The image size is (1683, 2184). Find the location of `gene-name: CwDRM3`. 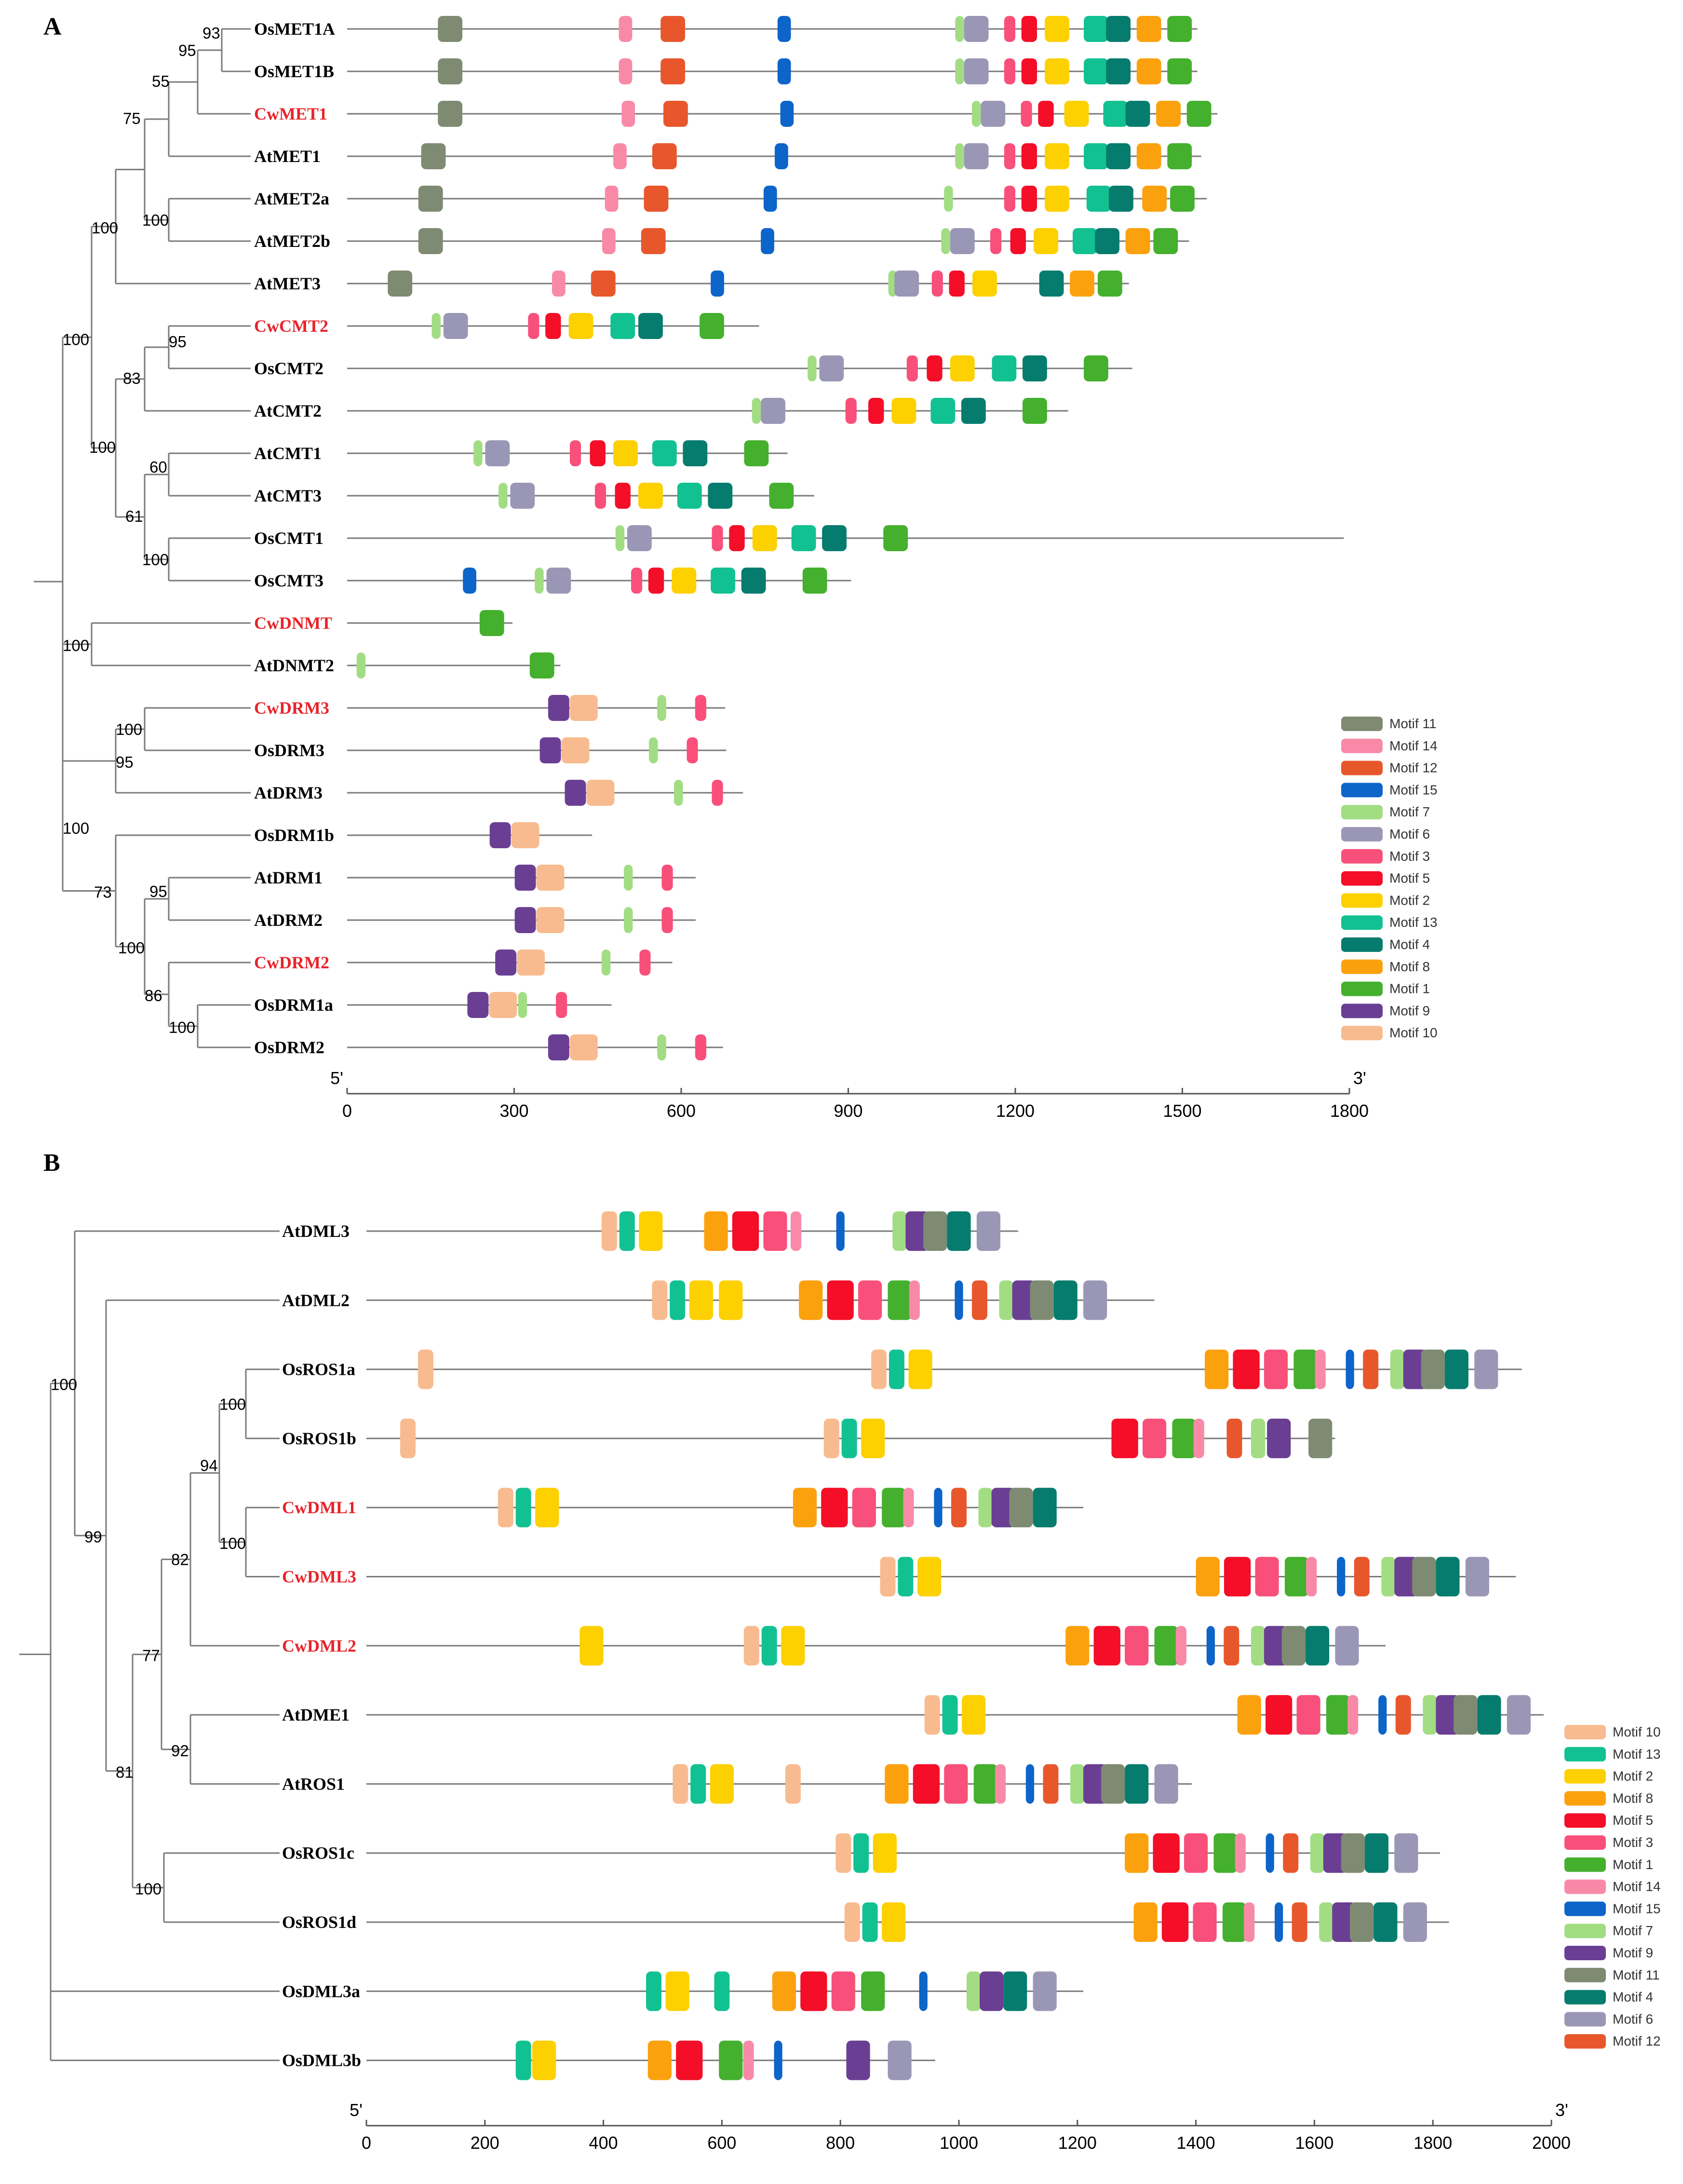

gene-name: CwDRM3 is located at coordinates (292, 708).